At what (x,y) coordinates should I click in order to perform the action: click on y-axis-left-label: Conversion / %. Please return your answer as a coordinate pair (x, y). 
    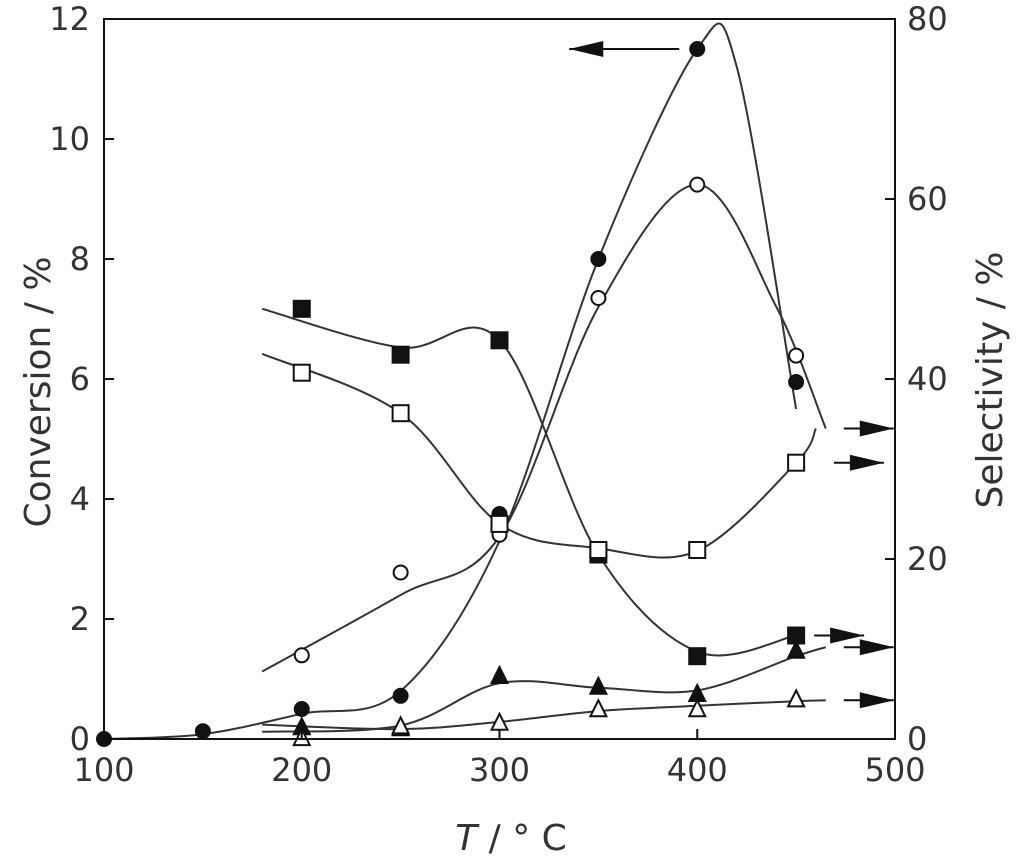
    Looking at the image, I should click on (38, 391).